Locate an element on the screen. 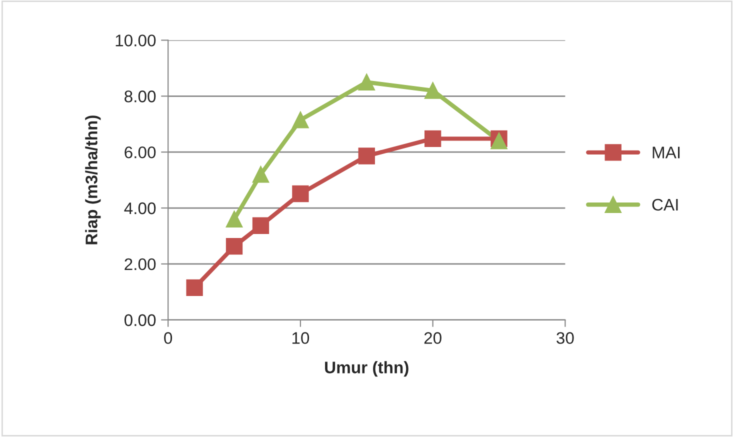  x-tick-label: 0 is located at coordinates (168, 338).